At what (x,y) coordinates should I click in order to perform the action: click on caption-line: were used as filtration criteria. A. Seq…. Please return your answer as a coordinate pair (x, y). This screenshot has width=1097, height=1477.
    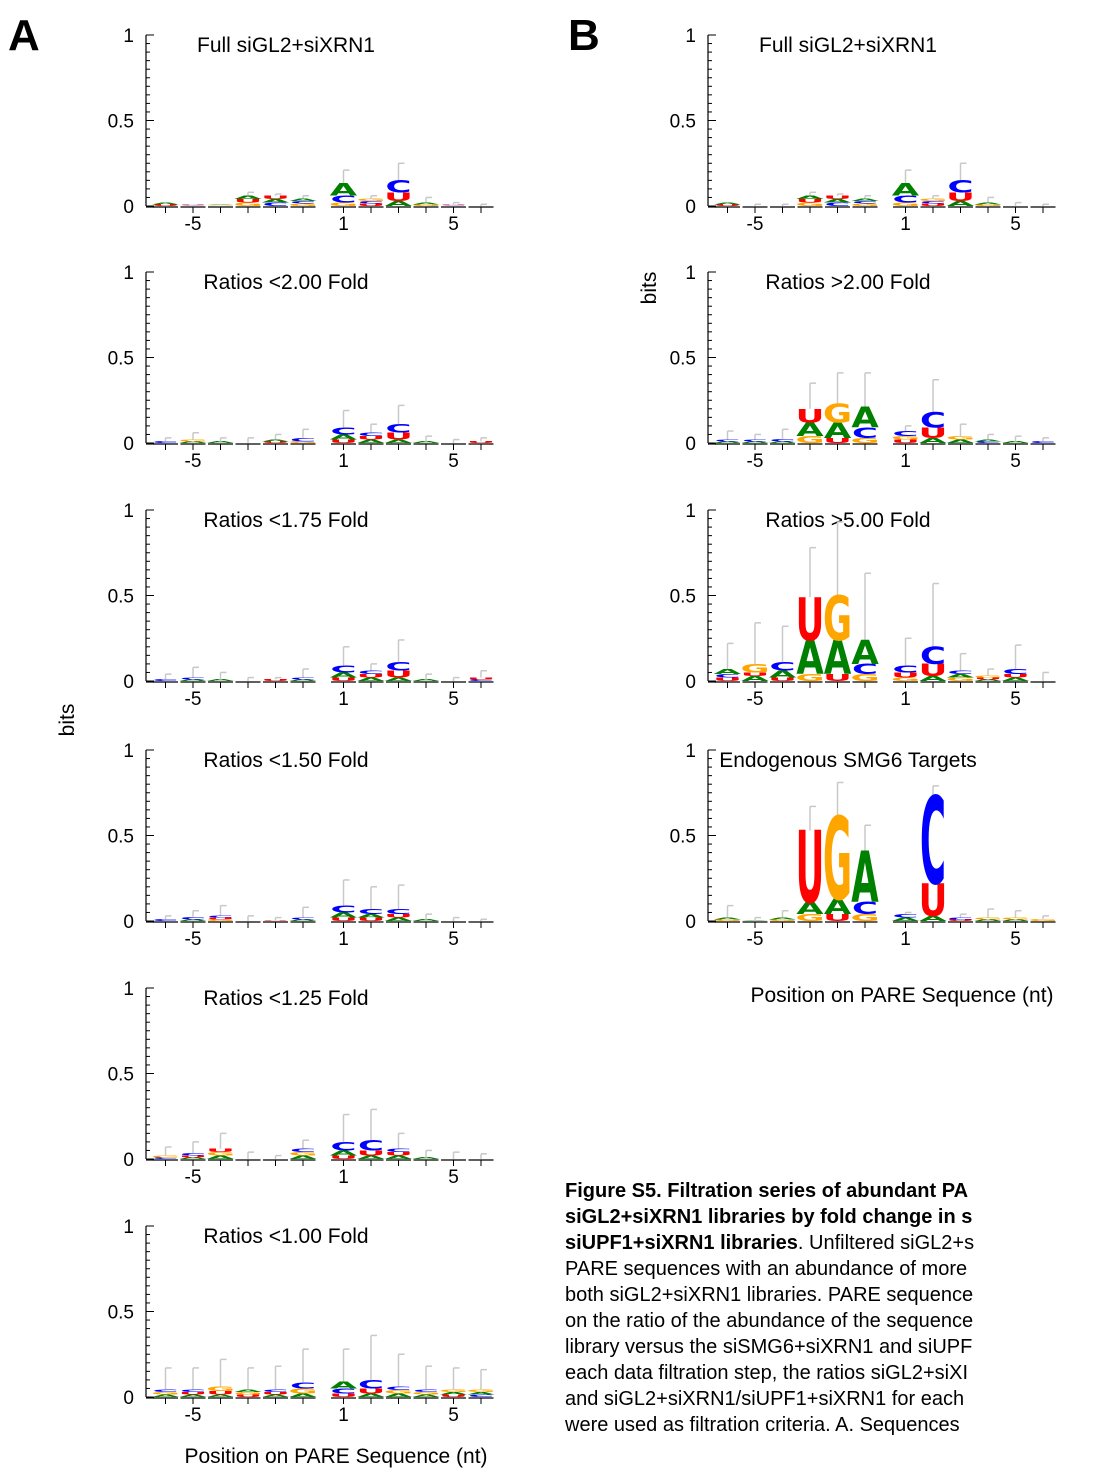
    Looking at the image, I should click on (762, 1425).